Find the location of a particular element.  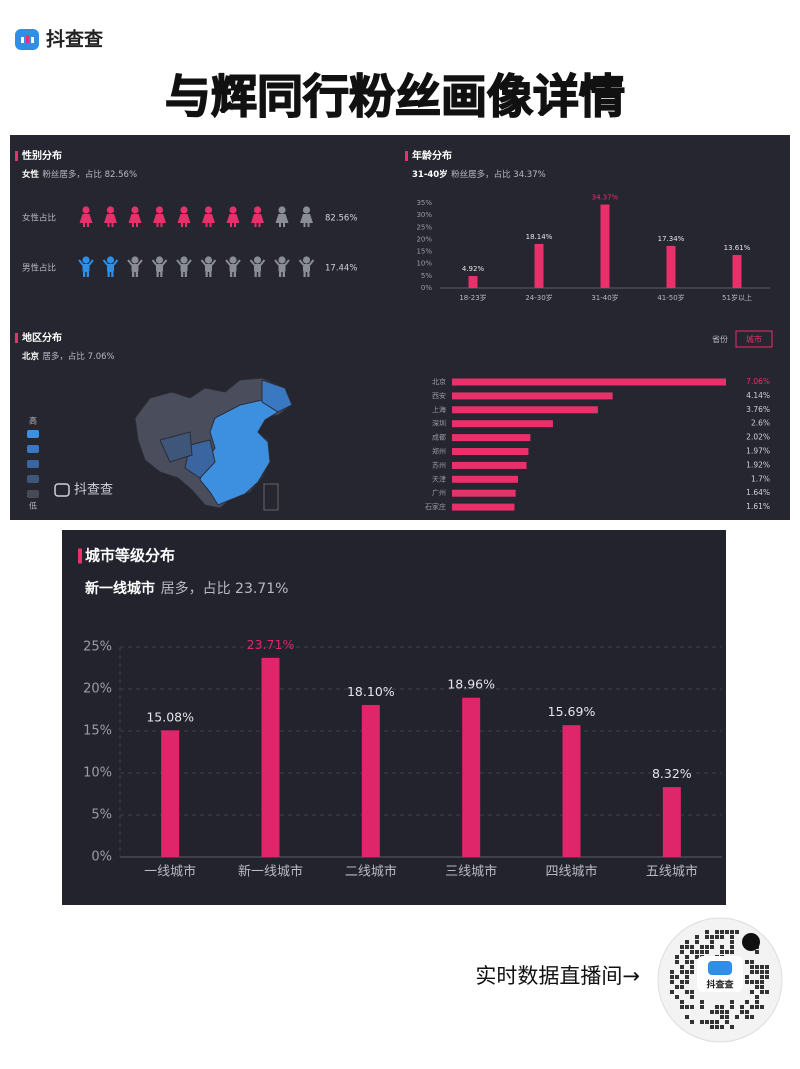

x-tick-label: 31-40岁 is located at coordinates (604, 297).